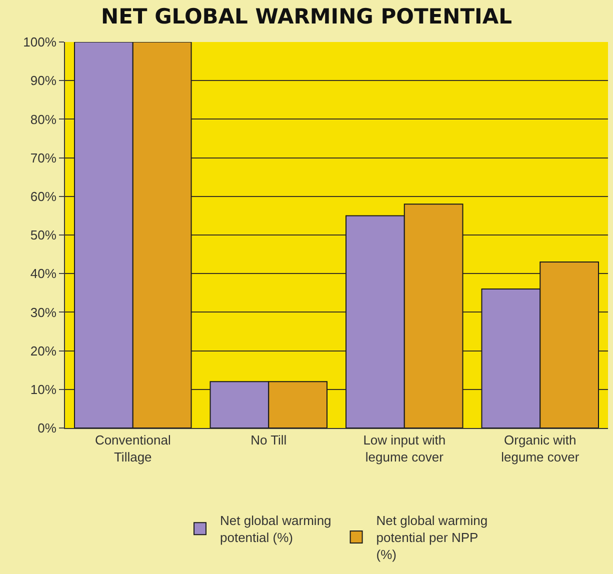 This screenshot has height=574, width=613. I want to click on x-tick-label: No Till, so click(268, 440).